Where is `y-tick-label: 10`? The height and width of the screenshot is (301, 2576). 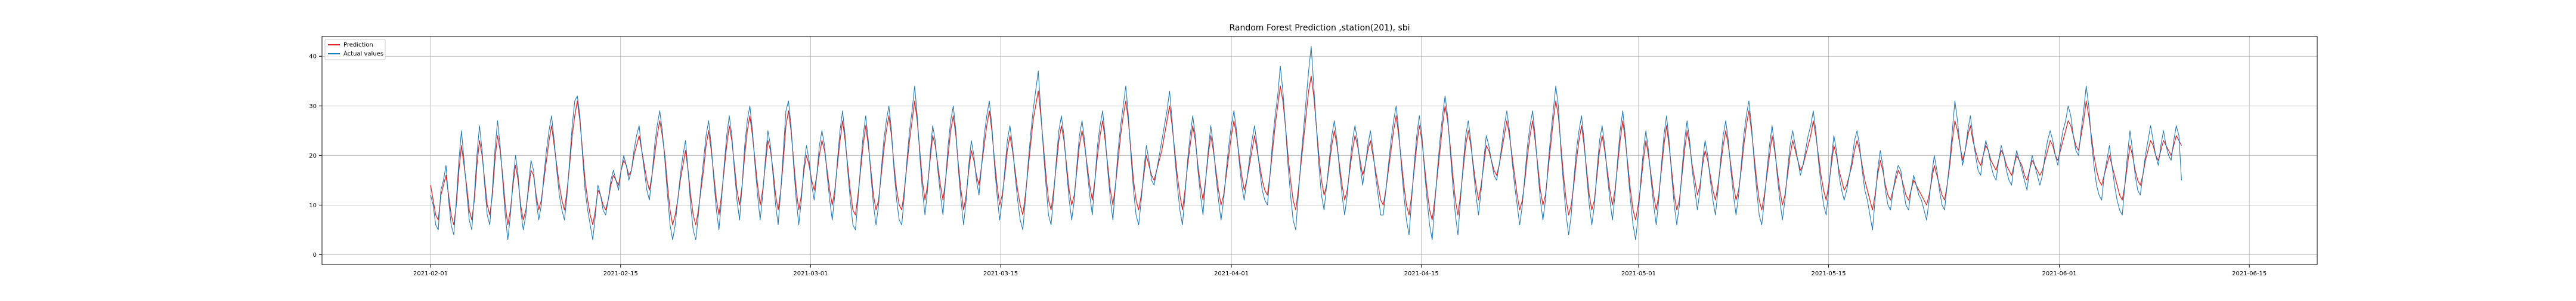
y-tick-label: 10 is located at coordinates (313, 206).